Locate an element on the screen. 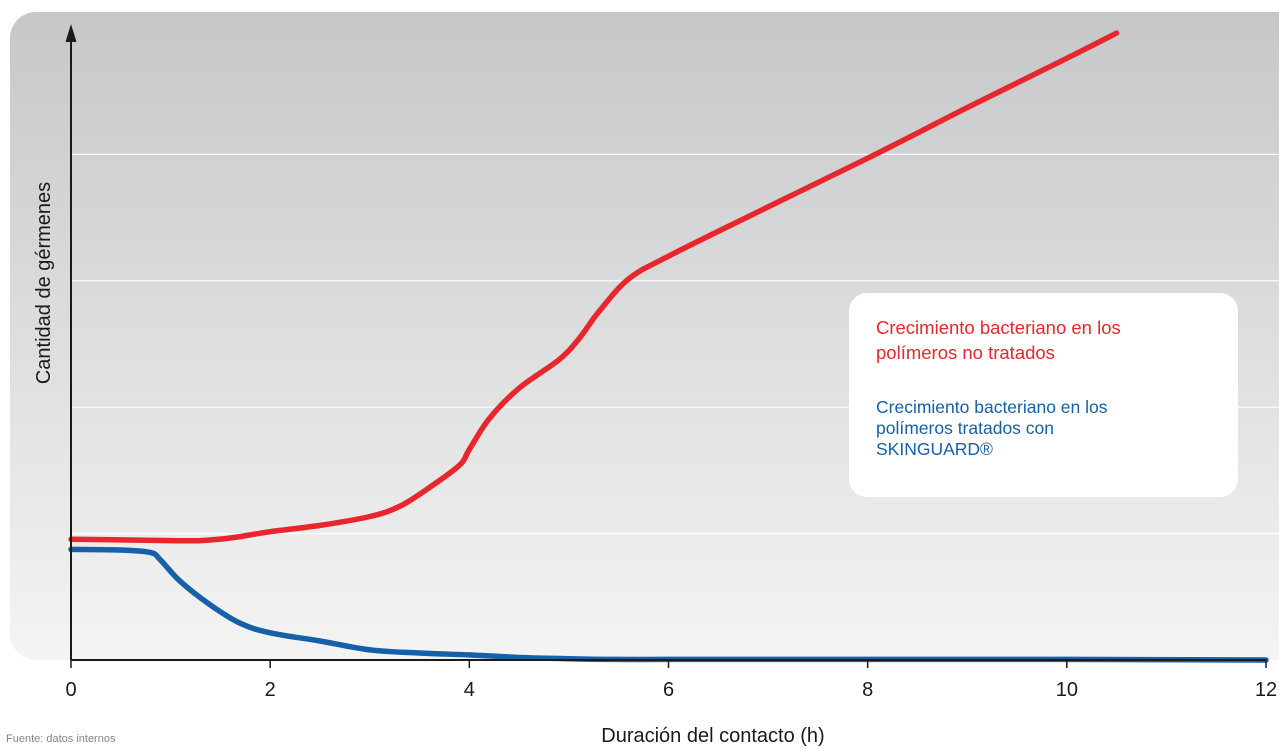  x-tick-label-0: 0 is located at coordinates (70, 690).